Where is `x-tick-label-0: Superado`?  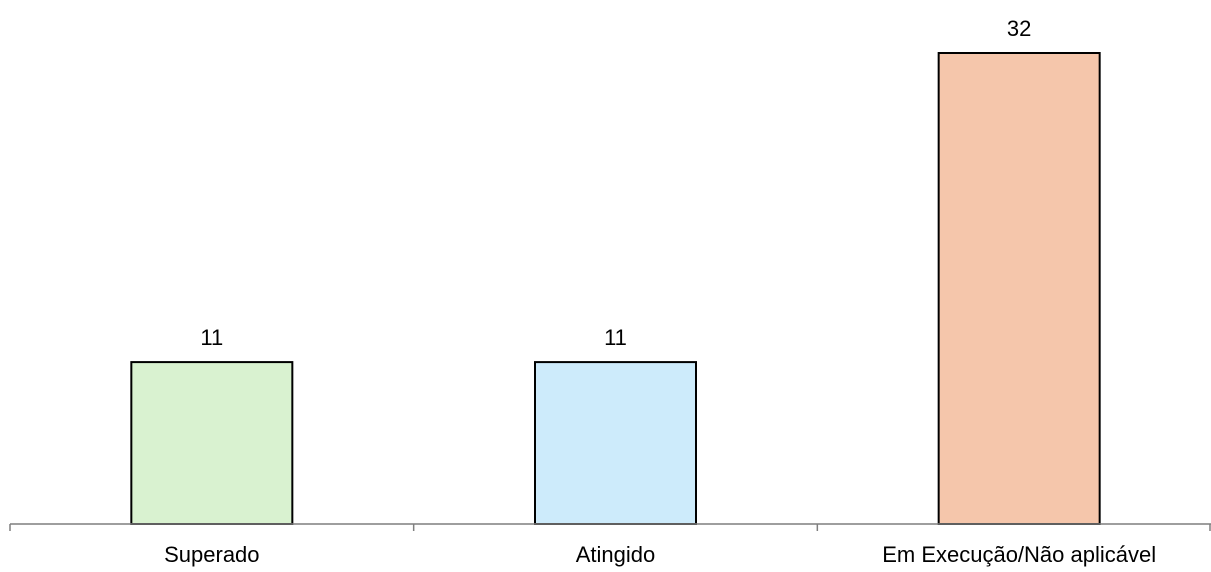 x-tick-label-0: Superado is located at coordinates (211, 554).